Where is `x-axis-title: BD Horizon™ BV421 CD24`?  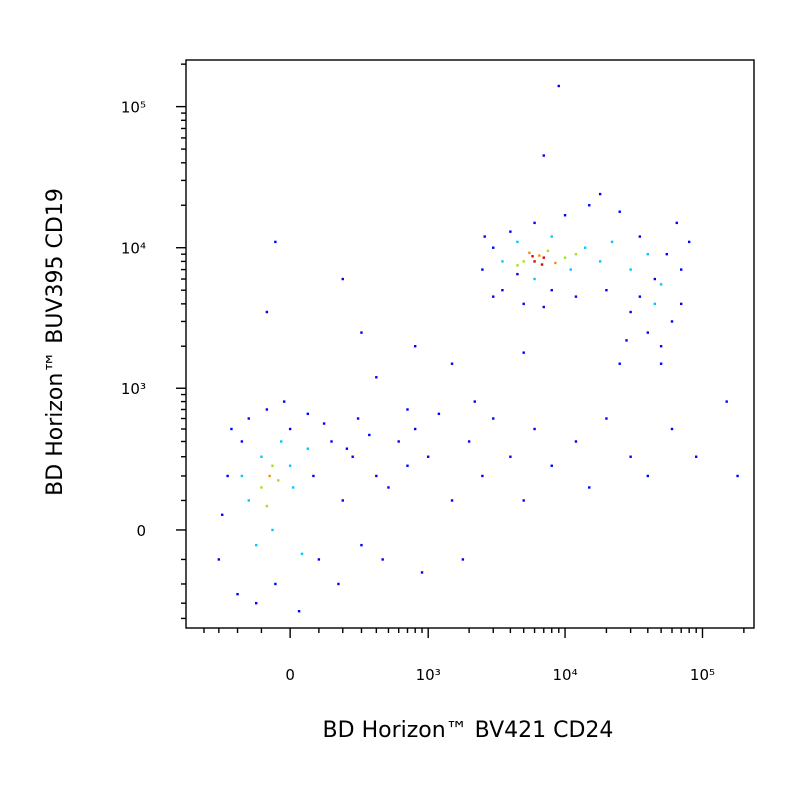 x-axis-title: BD Horizon™ BV421 CD24 is located at coordinates (468, 730).